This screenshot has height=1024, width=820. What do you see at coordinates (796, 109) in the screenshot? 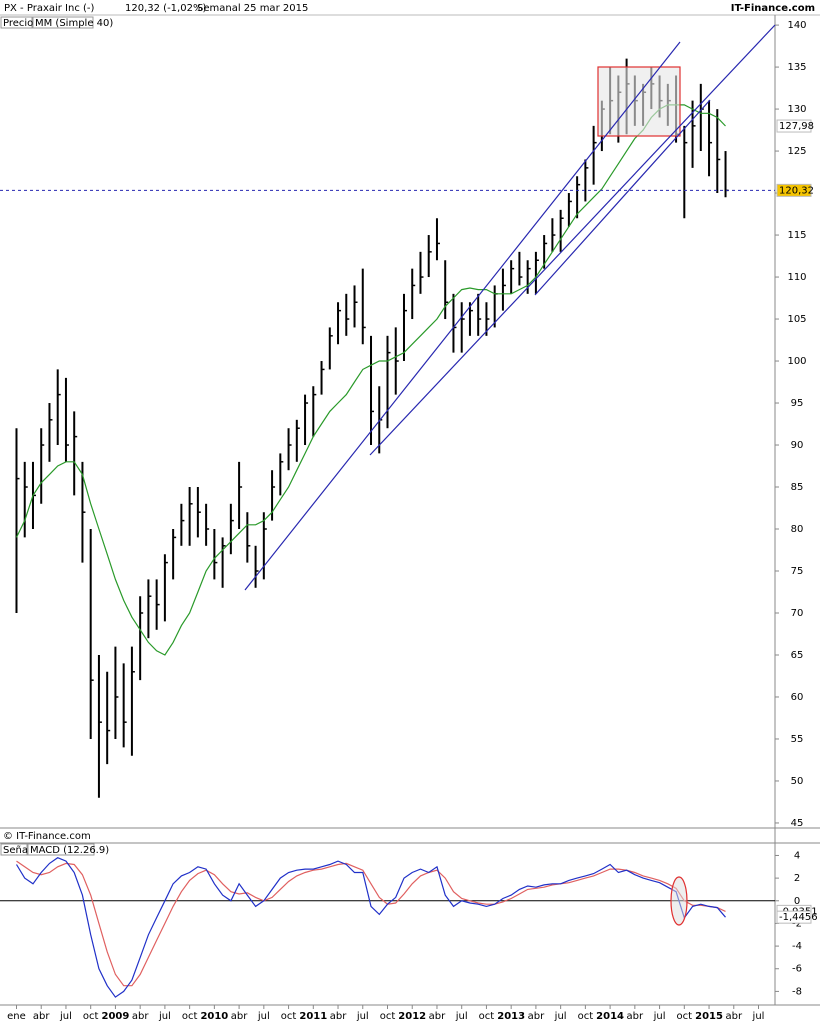
I see `y-tick-label: 130` at bounding box center [796, 109].